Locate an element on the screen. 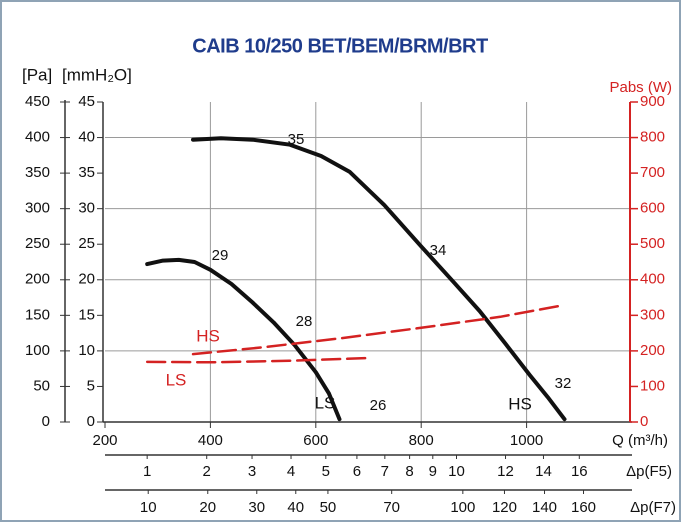 Image resolution: width=681 pixels, height=522 pixels. x-axis-label: Q (m³/h) is located at coordinates (640, 440).